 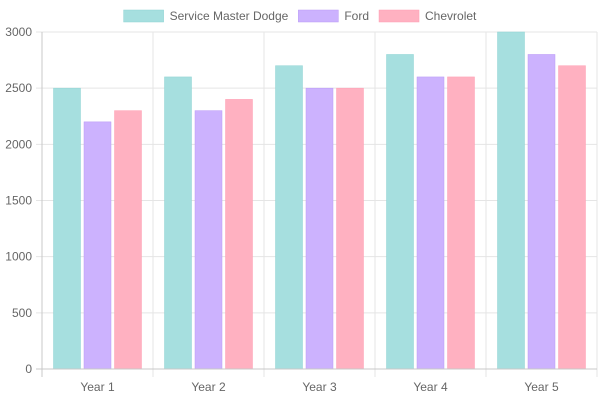 What do you see at coordinates (22, 313) in the screenshot?
I see `y-tick-label: 500` at bounding box center [22, 313].